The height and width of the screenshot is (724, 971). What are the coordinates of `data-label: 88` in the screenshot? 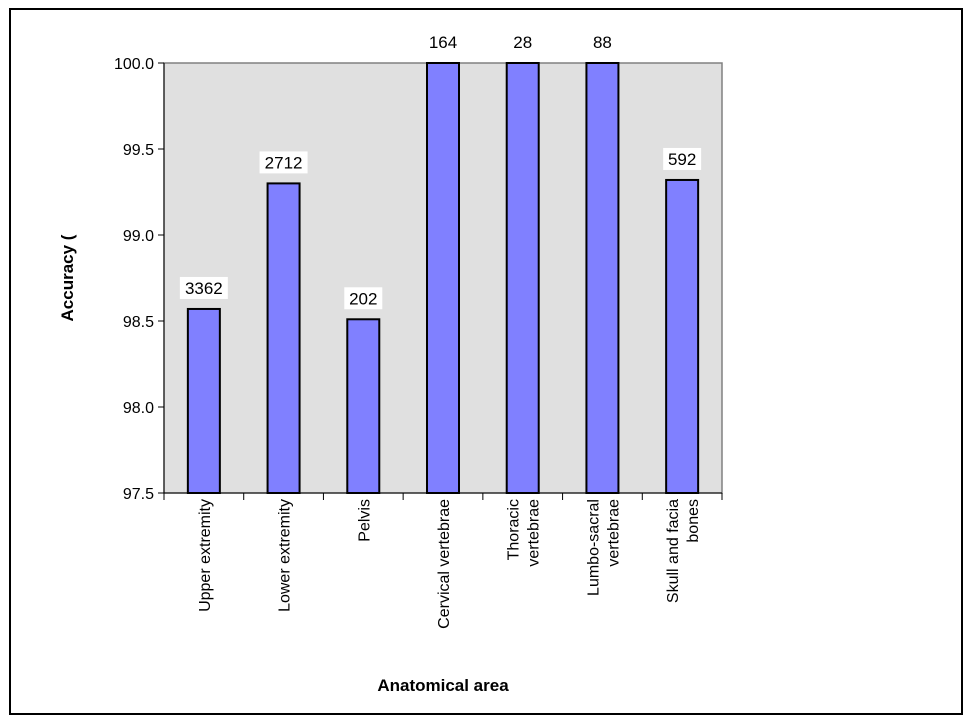 It's located at (602, 42).